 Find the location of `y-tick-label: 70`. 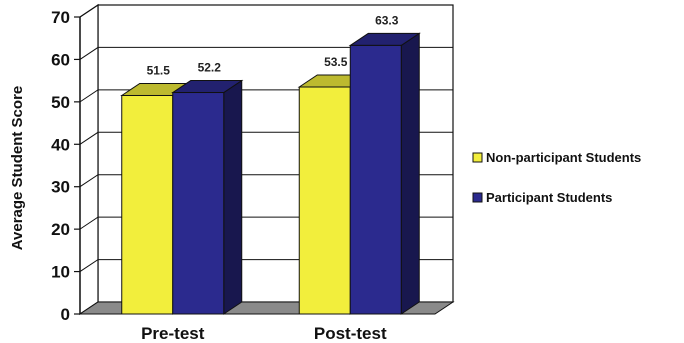

y-tick-label: 70 is located at coordinates (60, 17).